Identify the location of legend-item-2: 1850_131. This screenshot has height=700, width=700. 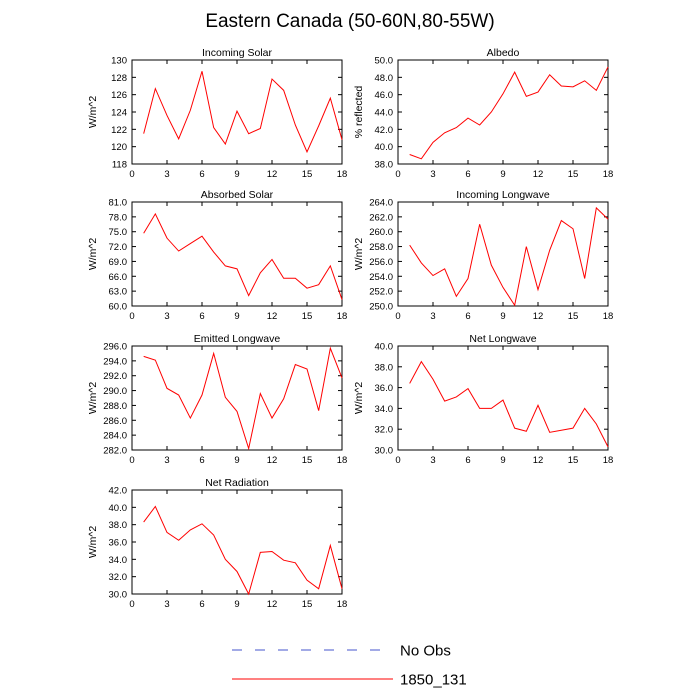
(349, 680).